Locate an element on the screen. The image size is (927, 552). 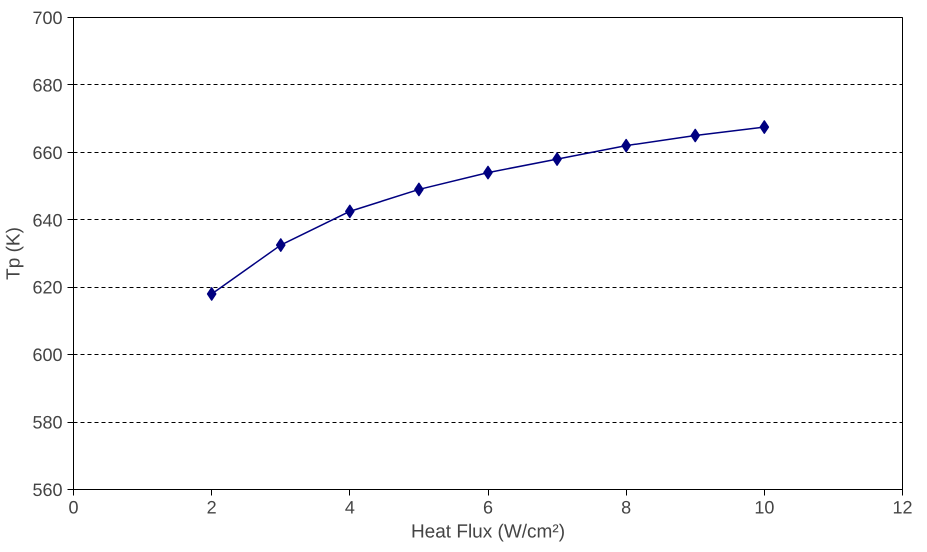
y-tick-label: 620 is located at coordinates (47, 288).